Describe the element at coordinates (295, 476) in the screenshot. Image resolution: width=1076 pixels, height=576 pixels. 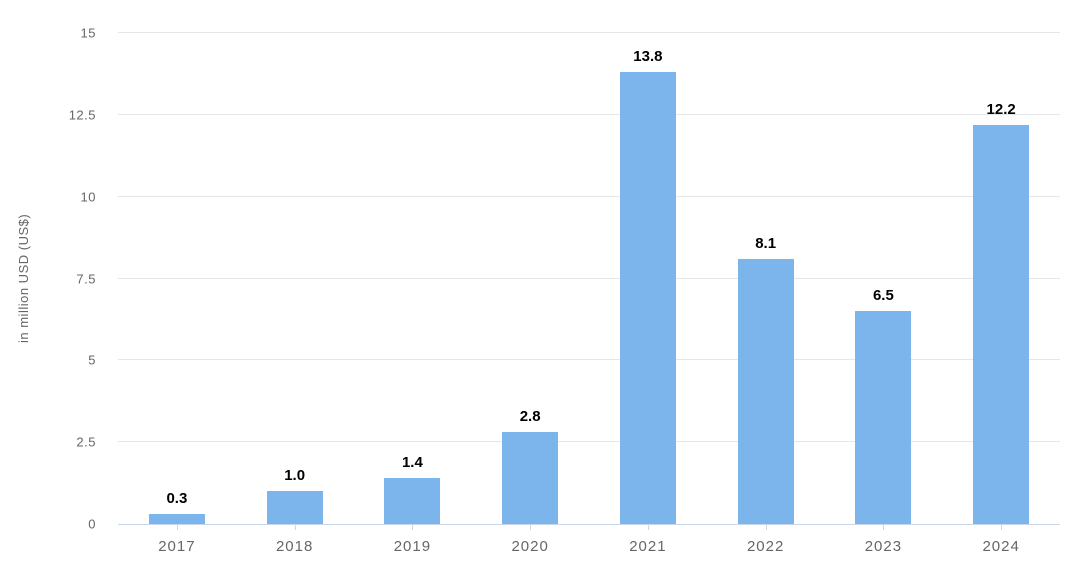
I see `bar-value-label: 1.0` at that location.